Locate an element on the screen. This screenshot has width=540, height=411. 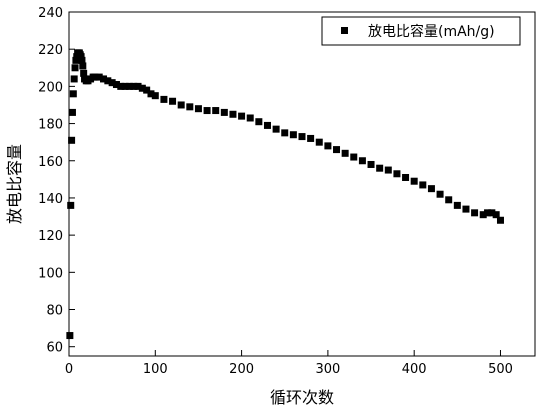
y-tick-label: 120 is located at coordinates (50, 236).